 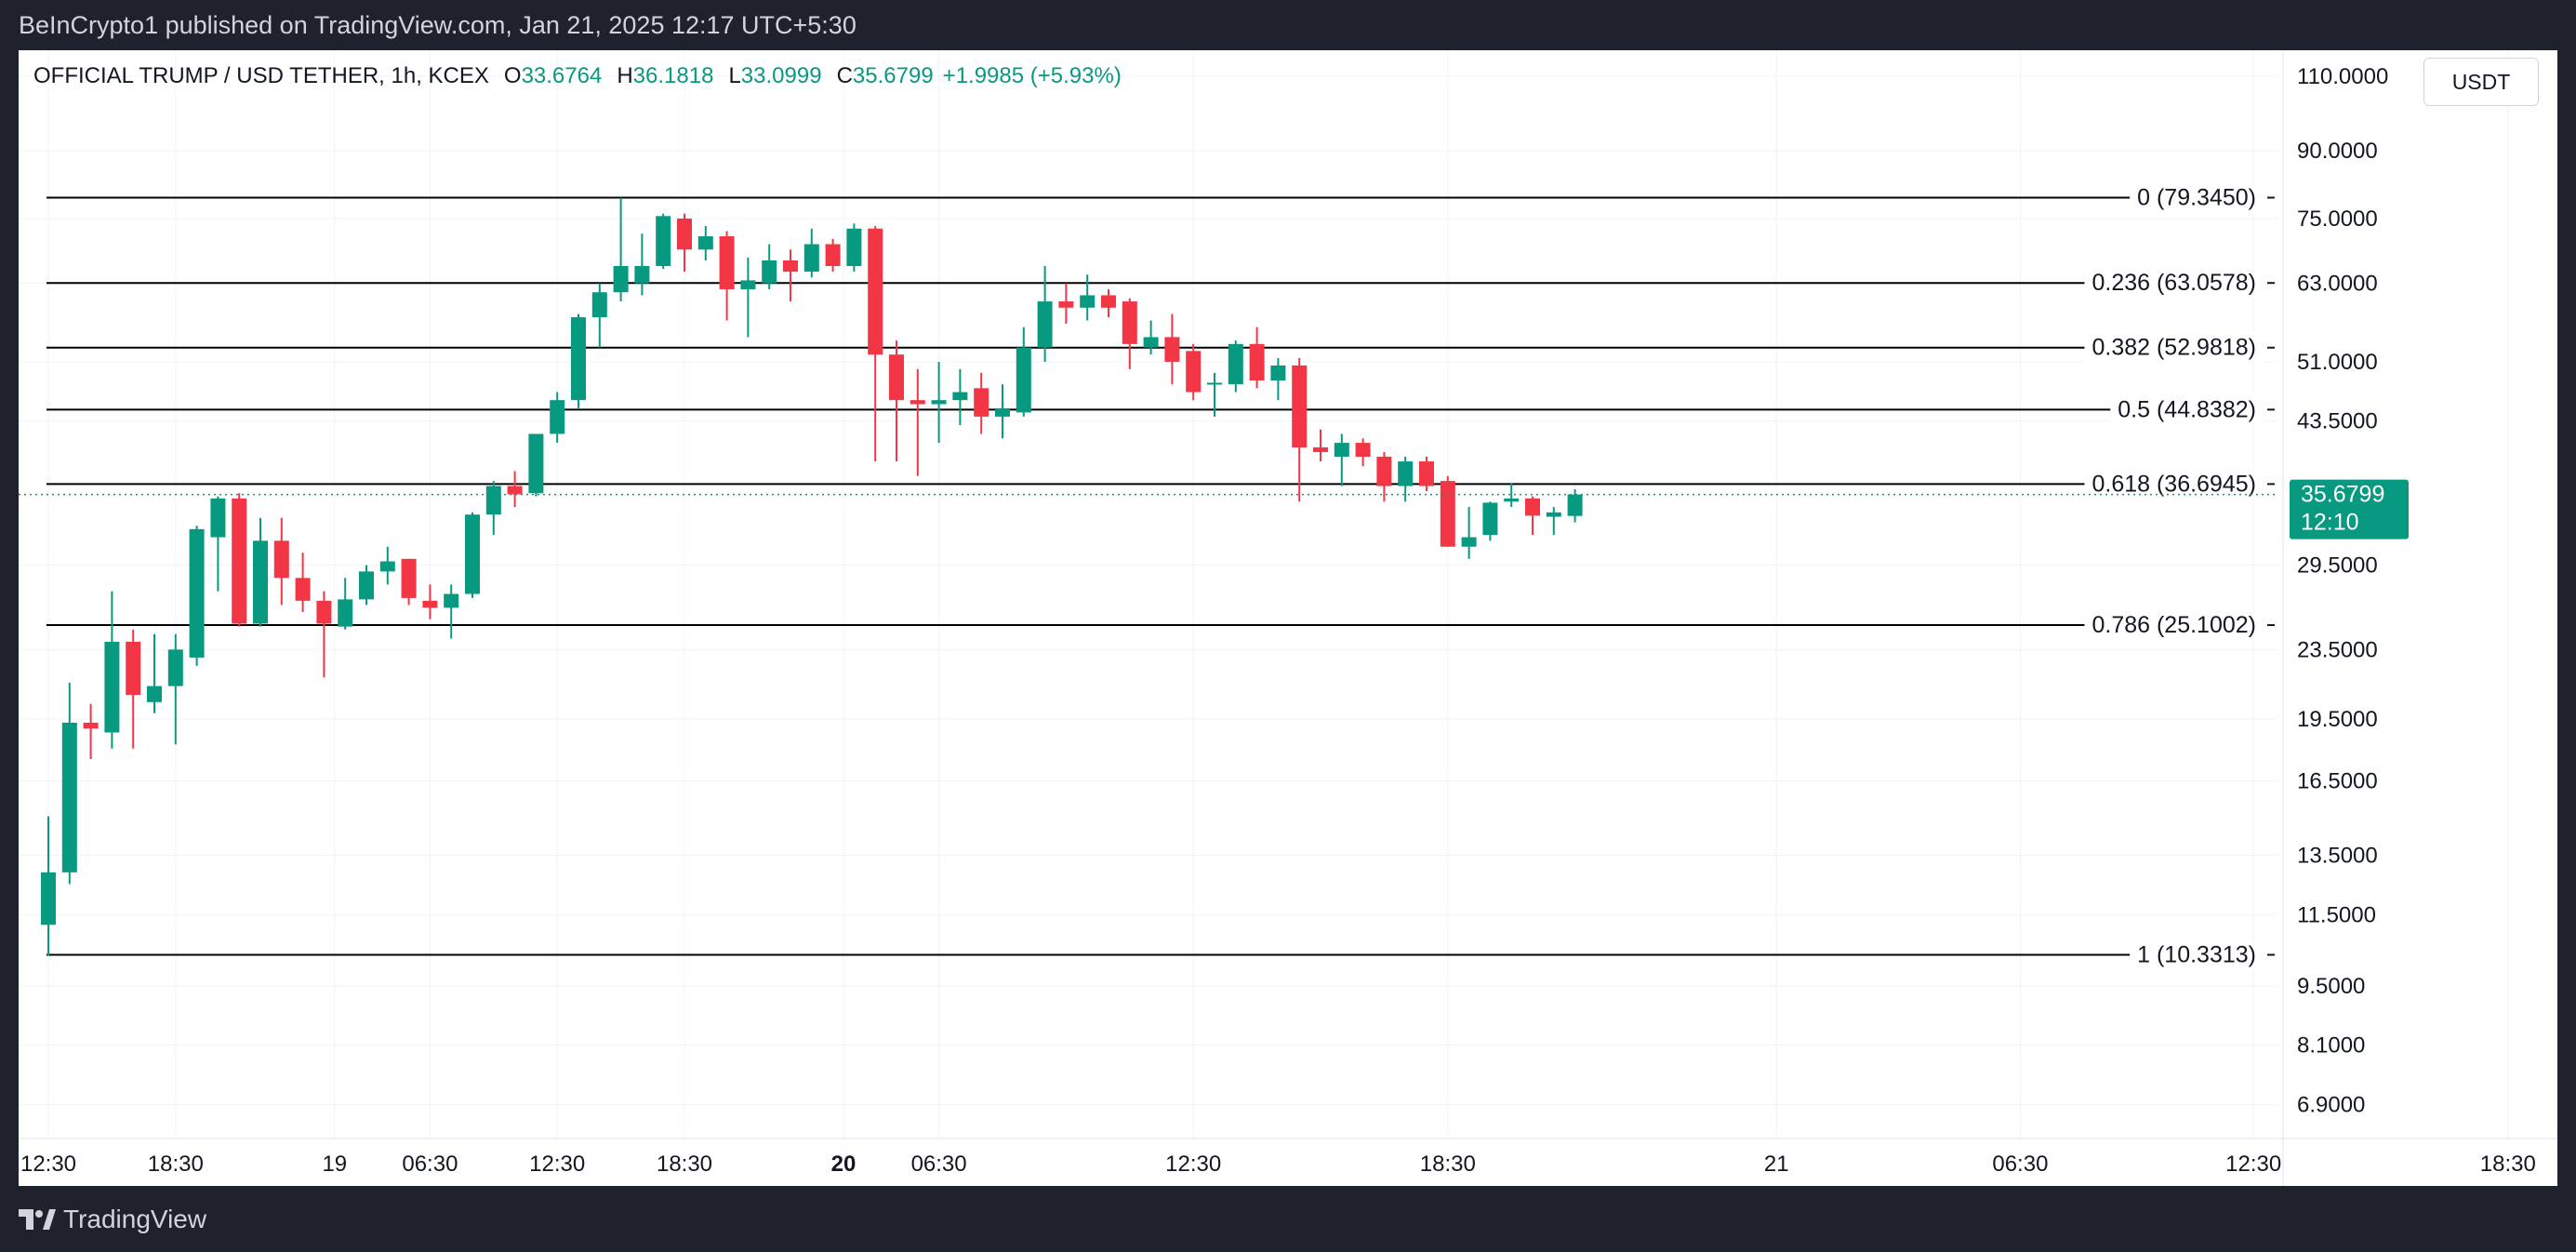 What do you see at coordinates (673, 75) in the screenshot?
I see `high-value: 36.1818` at bounding box center [673, 75].